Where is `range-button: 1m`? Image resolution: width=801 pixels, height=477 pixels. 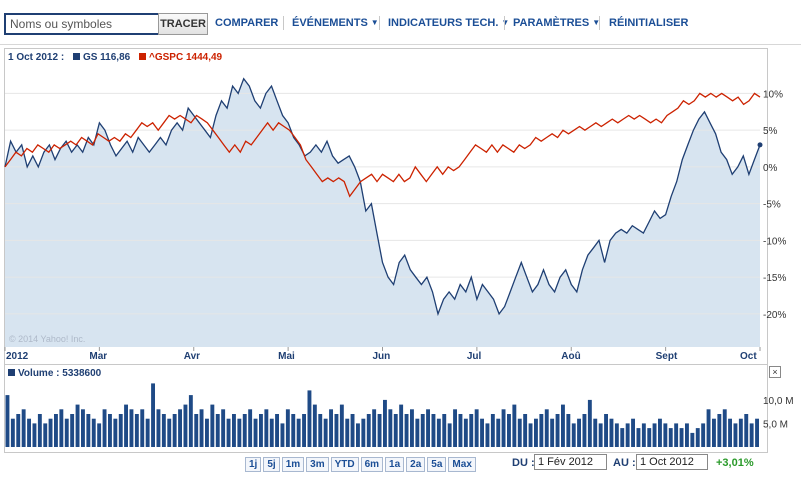 range-button: 1m is located at coordinates (293, 464).